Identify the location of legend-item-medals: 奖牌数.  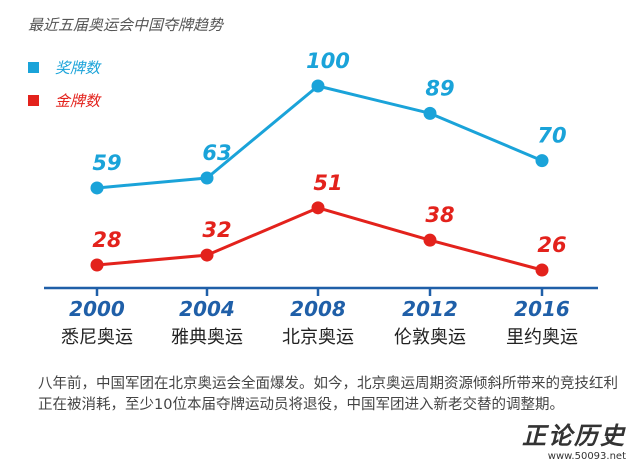
(64, 67).